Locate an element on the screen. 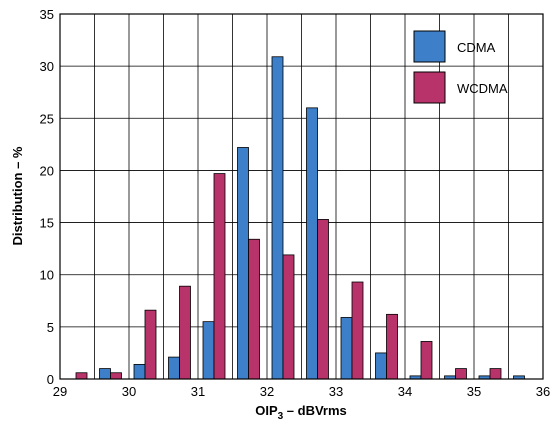 The image size is (560, 425). y-tick-label: 25 is located at coordinates (47, 118).